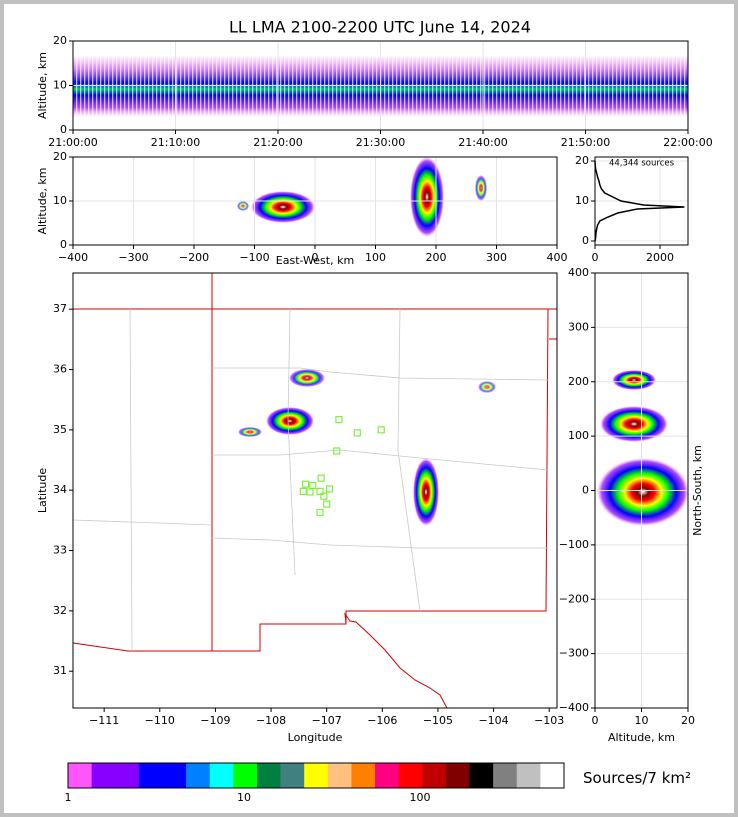 Image resolution: width=738 pixels, height=817 pixels. What do you see at coordinates (574, 598) in the screenshot?
I see `y-tick-label: −200` at bounding box center [574, 598].